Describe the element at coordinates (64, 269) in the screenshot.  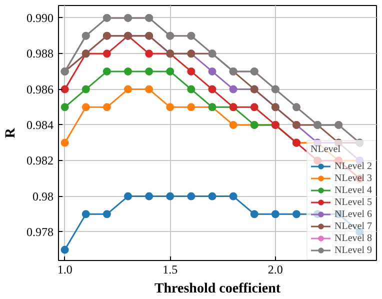
I see `x-tick-label: 1.0` at that location.